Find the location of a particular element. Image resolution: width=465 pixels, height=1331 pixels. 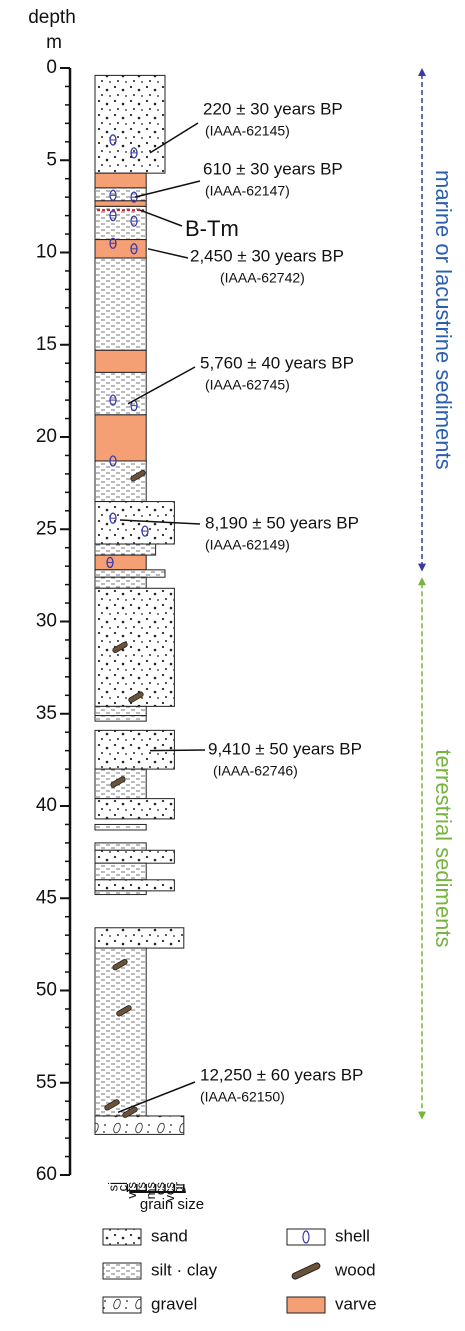

grain-label: gr is located at coordinates (178, 1187).